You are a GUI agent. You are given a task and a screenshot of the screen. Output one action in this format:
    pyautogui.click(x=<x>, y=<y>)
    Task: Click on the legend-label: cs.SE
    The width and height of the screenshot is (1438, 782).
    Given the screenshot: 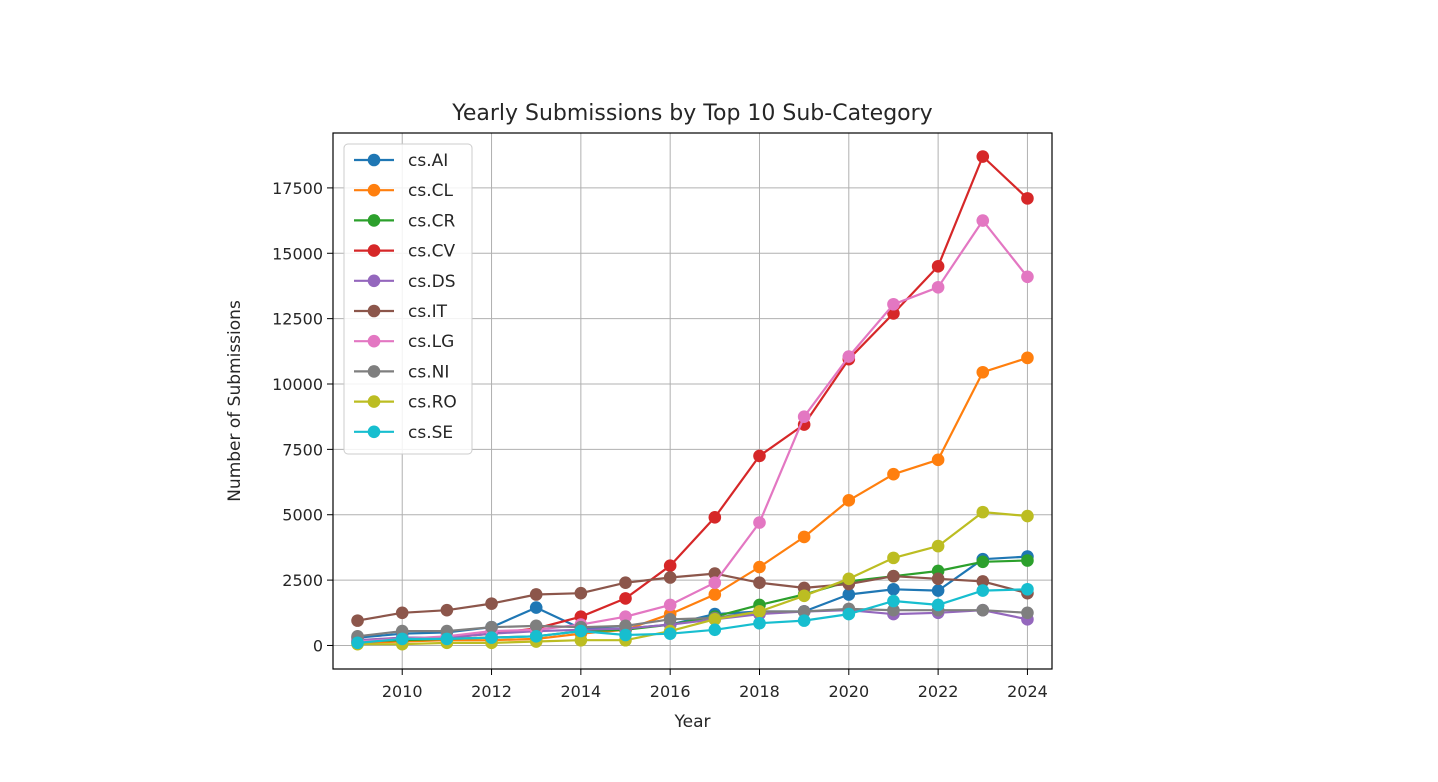 What is the action you would take?
    pyautogui.click(x=430, y=433)
    